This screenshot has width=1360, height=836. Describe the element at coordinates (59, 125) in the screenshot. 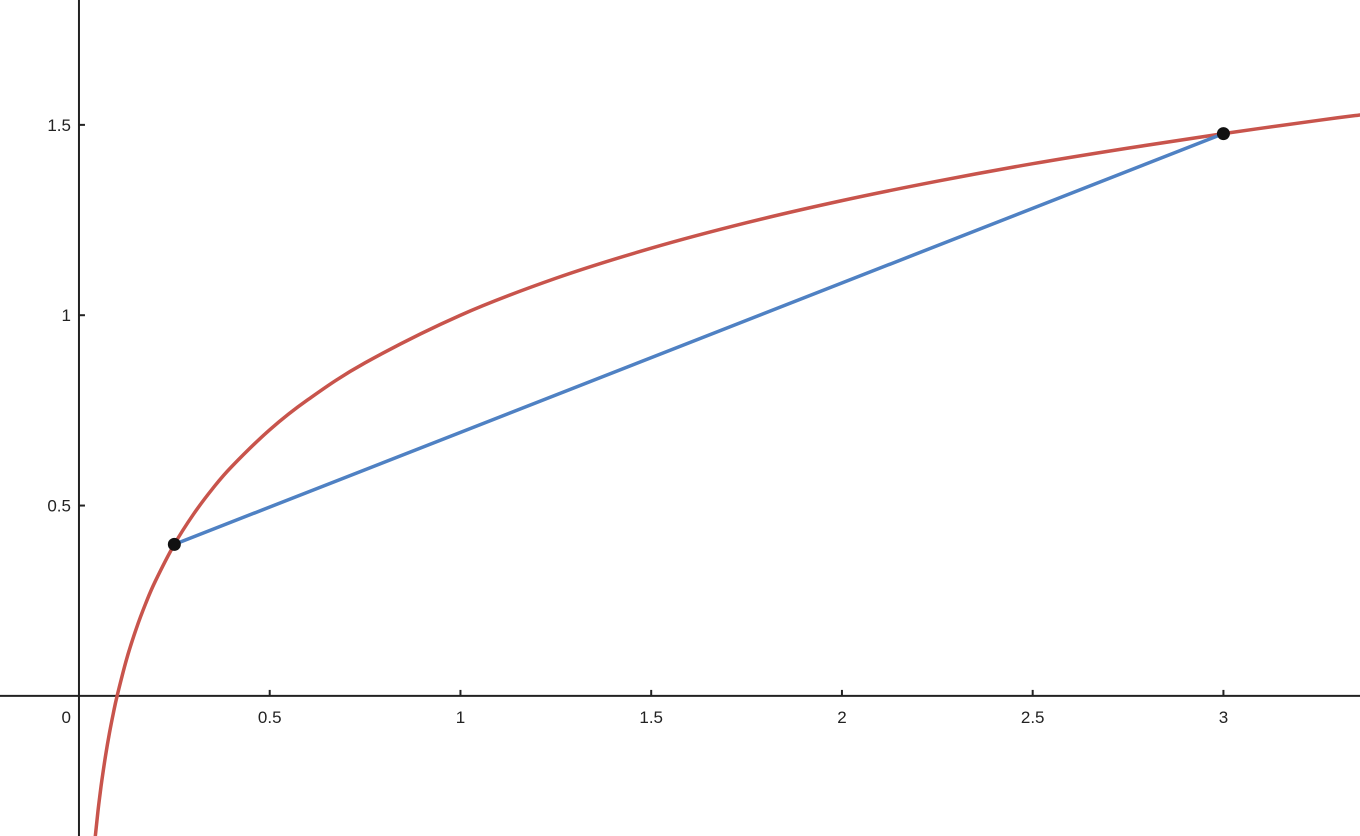

I see `y-tick-label: 1.5` at that location.